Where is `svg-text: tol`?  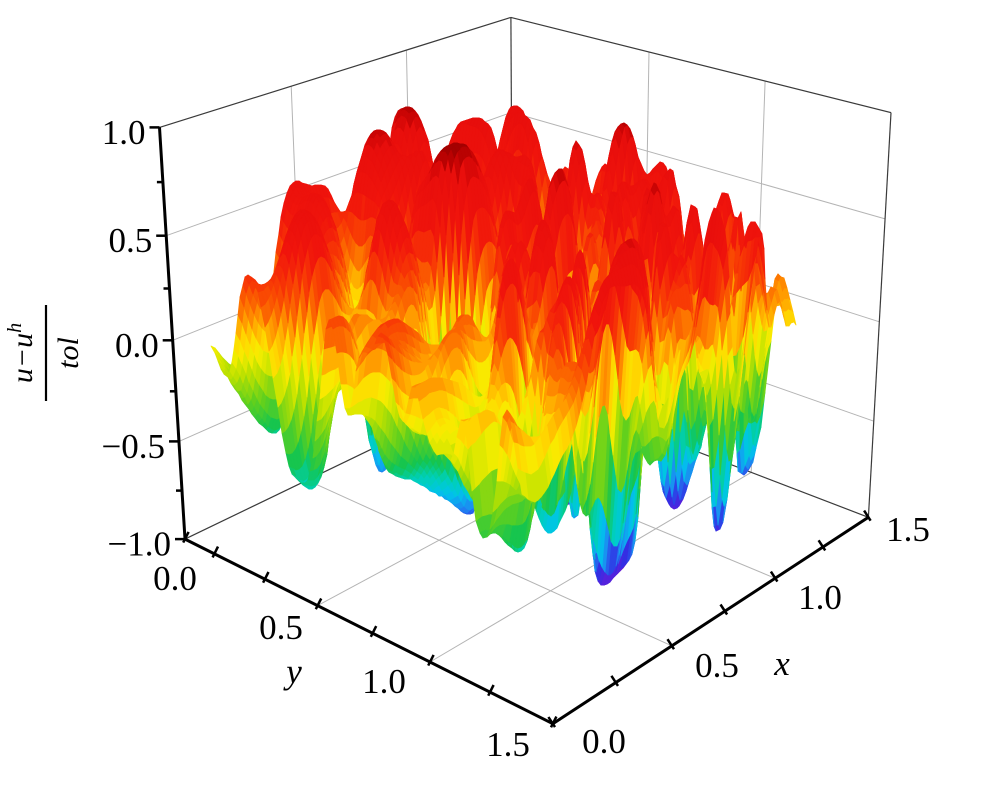 svg-text: tol is located at coordinates (68, 353).